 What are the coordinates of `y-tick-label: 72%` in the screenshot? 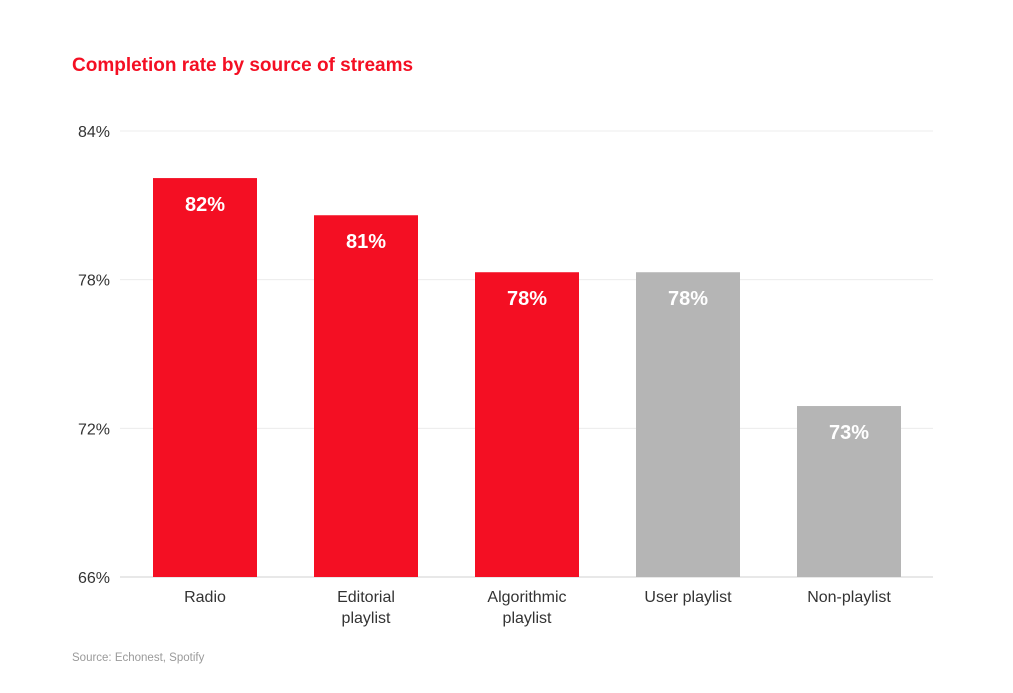 It's located at (94, 429).